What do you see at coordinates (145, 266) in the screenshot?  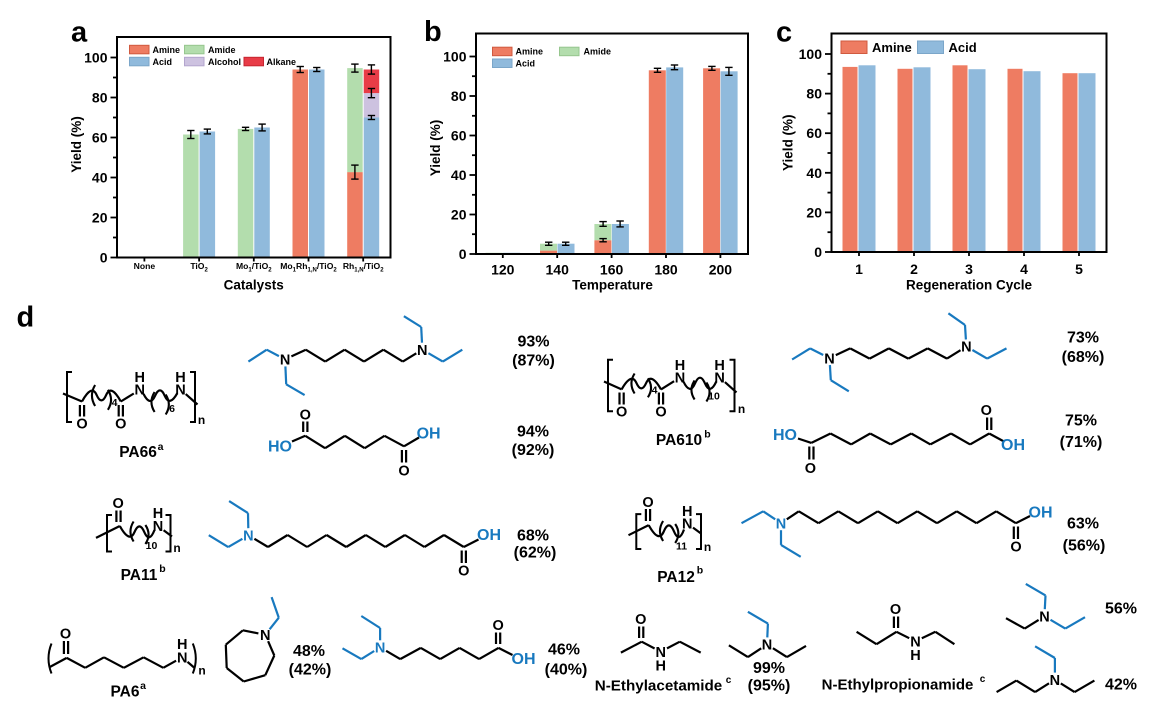 I see `svg-text: None` at bounding box center [145, 266].